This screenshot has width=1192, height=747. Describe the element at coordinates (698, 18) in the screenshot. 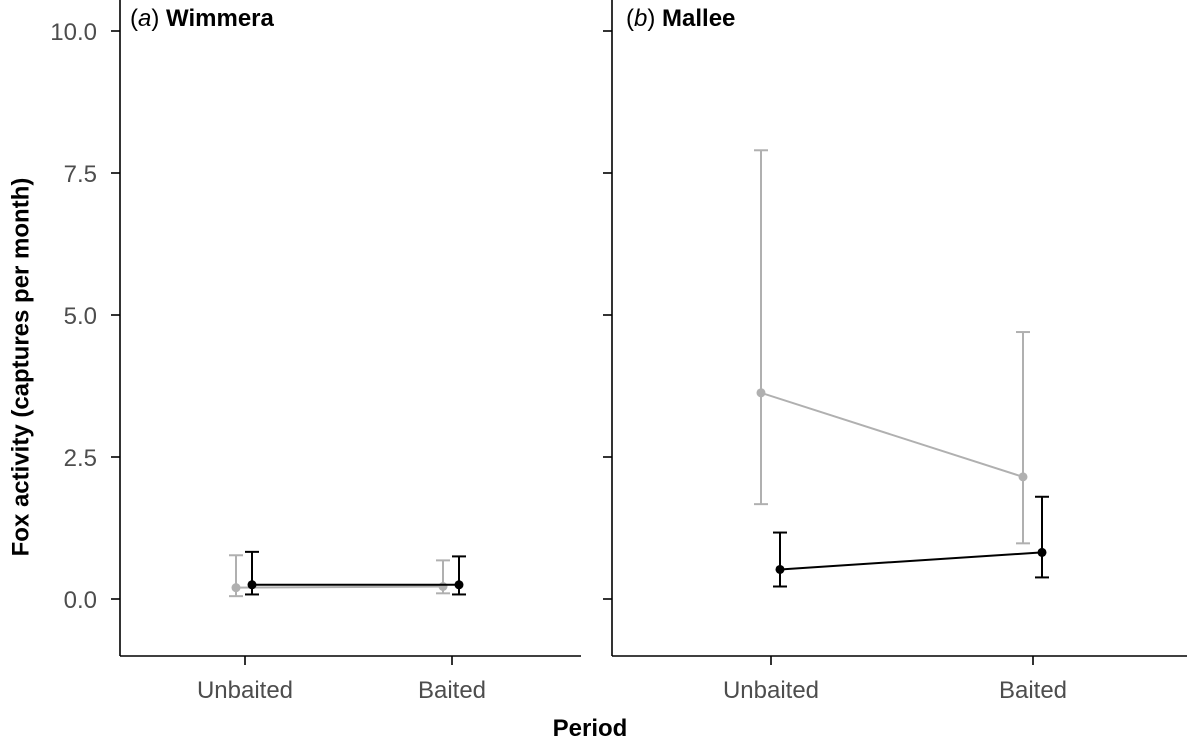

I see `panel-b-name: Mallee` at that location.